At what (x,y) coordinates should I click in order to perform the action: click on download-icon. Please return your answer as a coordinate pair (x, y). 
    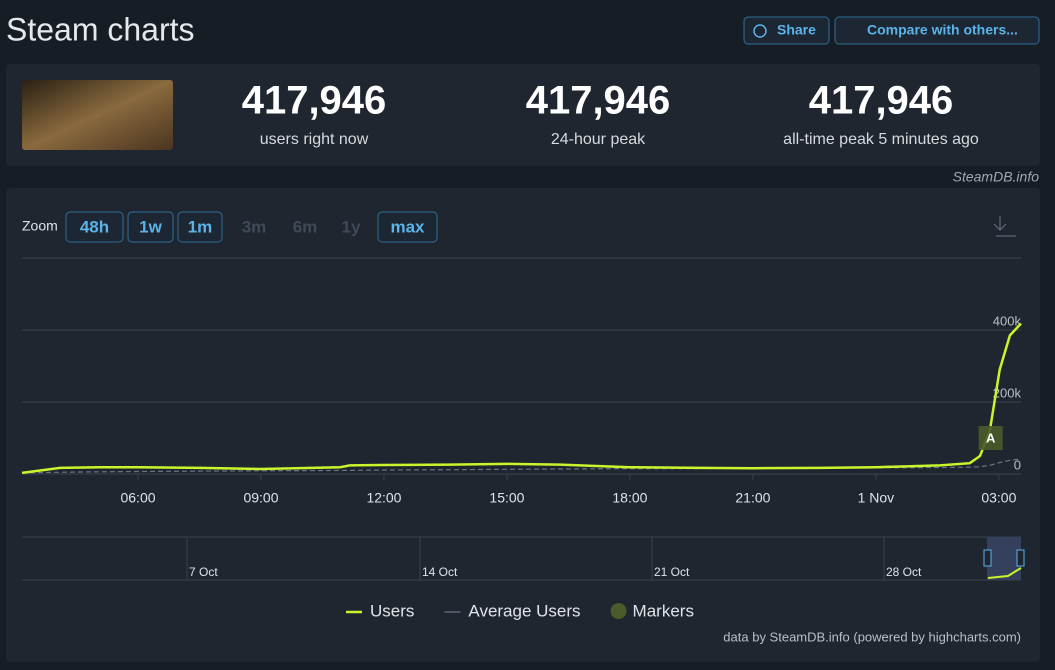
    Looking at the image, I should click on (1004, 226).